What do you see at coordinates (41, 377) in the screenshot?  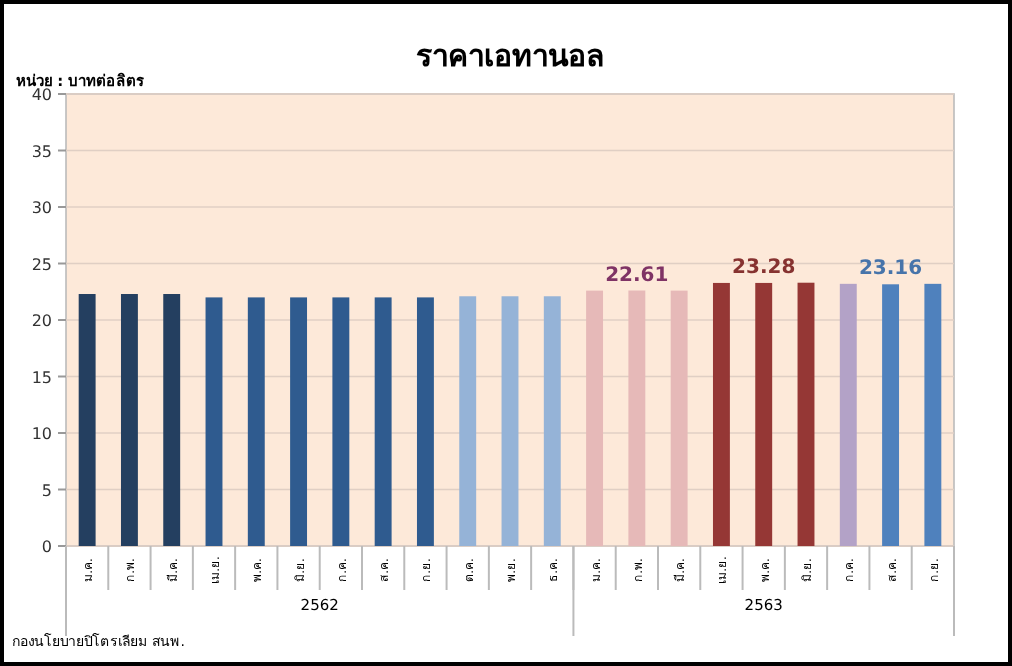 I see `y-tick-label: 15` at bounding box center [41, 377].